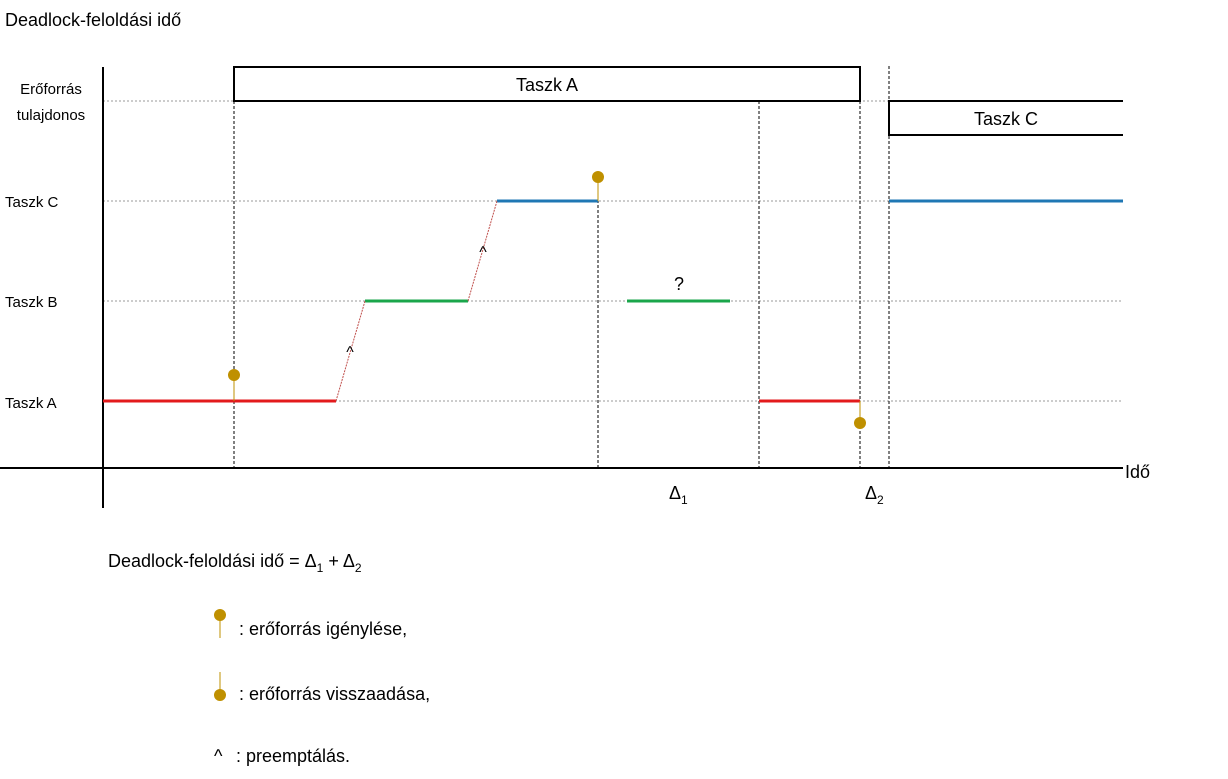 This screenshot has width=1228, height=779. I want to click on diagram-title: Deadlock-feloldási idő, so click(93, 20).